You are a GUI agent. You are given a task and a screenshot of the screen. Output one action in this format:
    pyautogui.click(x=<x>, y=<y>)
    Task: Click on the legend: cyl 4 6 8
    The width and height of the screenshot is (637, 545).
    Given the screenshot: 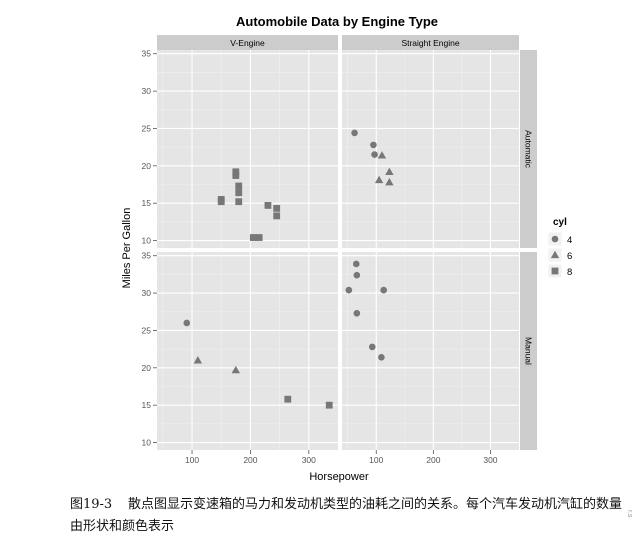 What is the action you would take?
    pyautogui.click(x=559, y=248)
    